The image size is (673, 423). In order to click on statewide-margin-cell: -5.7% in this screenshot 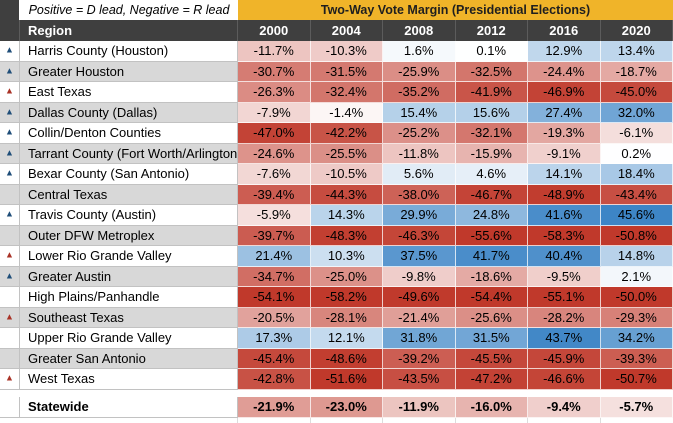, I will do `click(636, 407)`.